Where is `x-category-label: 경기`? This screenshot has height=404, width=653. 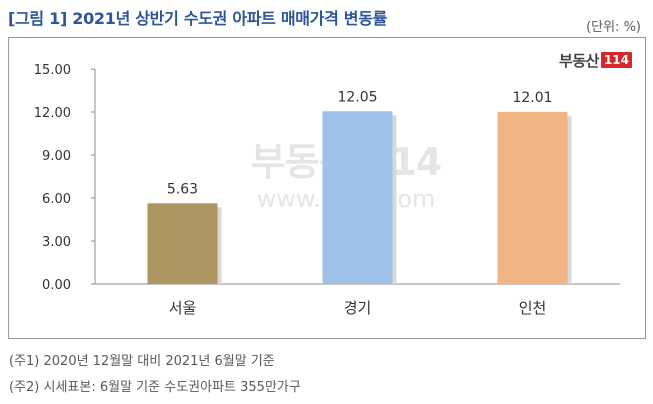 x-category-label: 경기 is located at coordinates (358, 308).